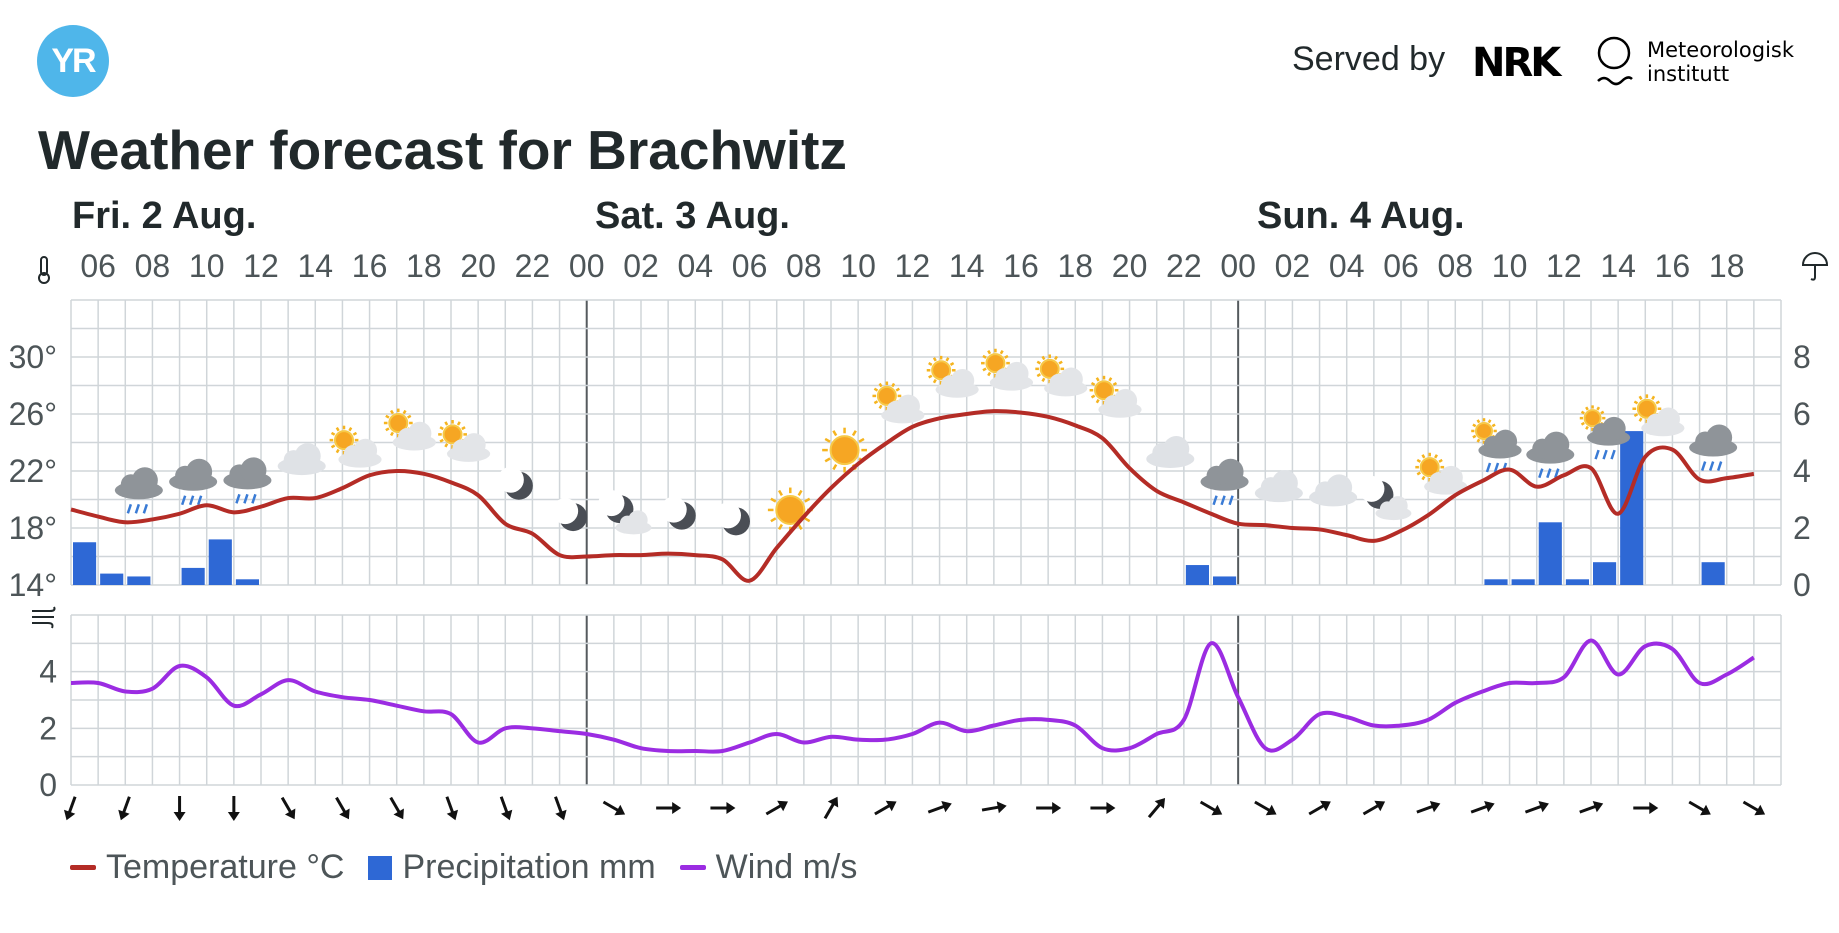 The width and height of the screenshot is (1839, 933). Describe the element at coordinates (914, 808) in the screenshot. I see `wind-direction-arrows` at that location.